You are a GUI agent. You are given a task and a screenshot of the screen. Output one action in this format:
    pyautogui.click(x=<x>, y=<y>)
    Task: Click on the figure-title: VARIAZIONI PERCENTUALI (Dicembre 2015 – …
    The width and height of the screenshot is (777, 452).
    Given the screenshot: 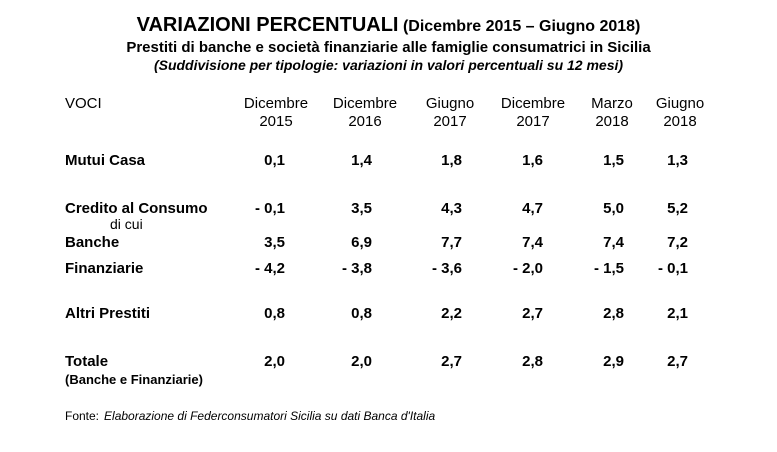 What is the action you would take?
    pyautogui.click(x=388, y=26)
    